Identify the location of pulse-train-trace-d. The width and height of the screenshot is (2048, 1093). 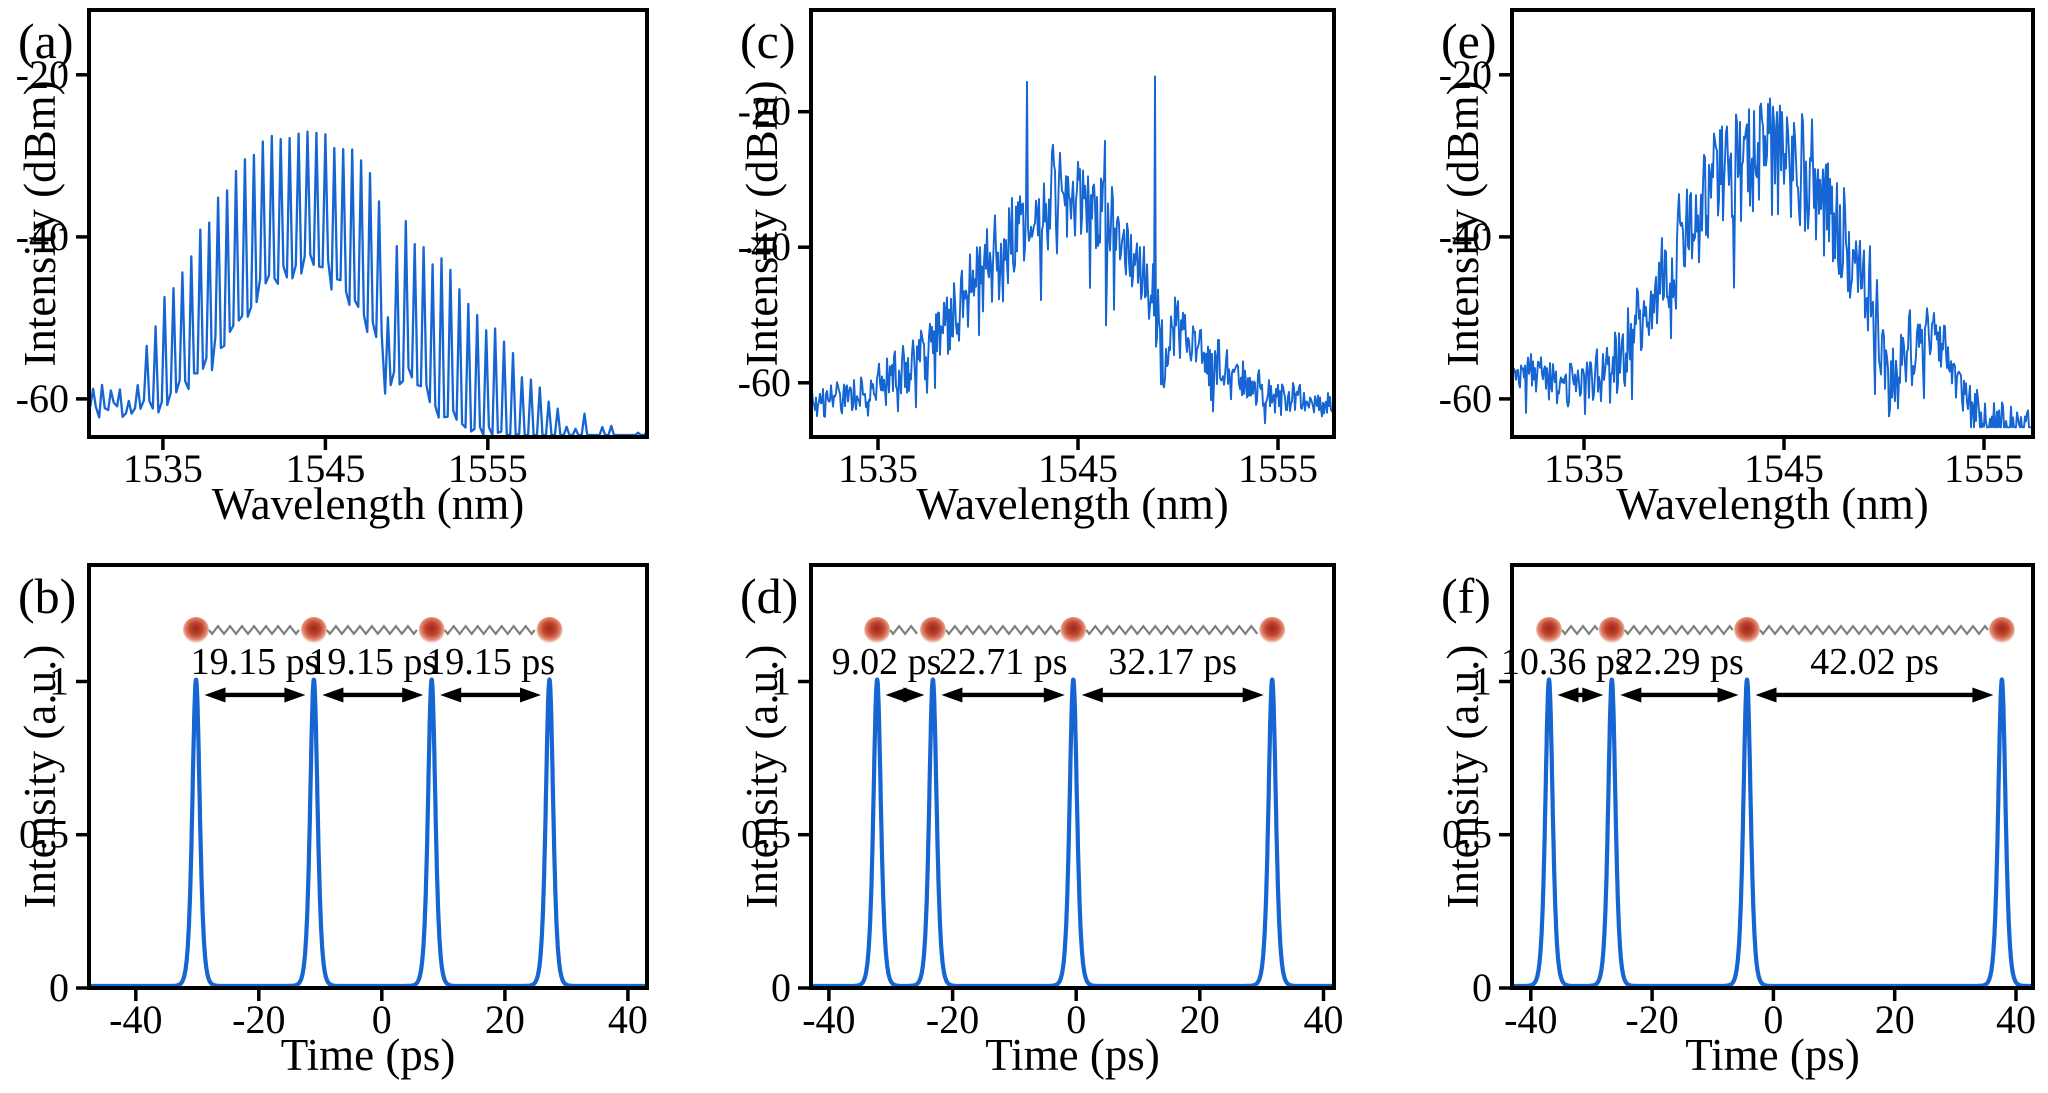
(1072, 833).